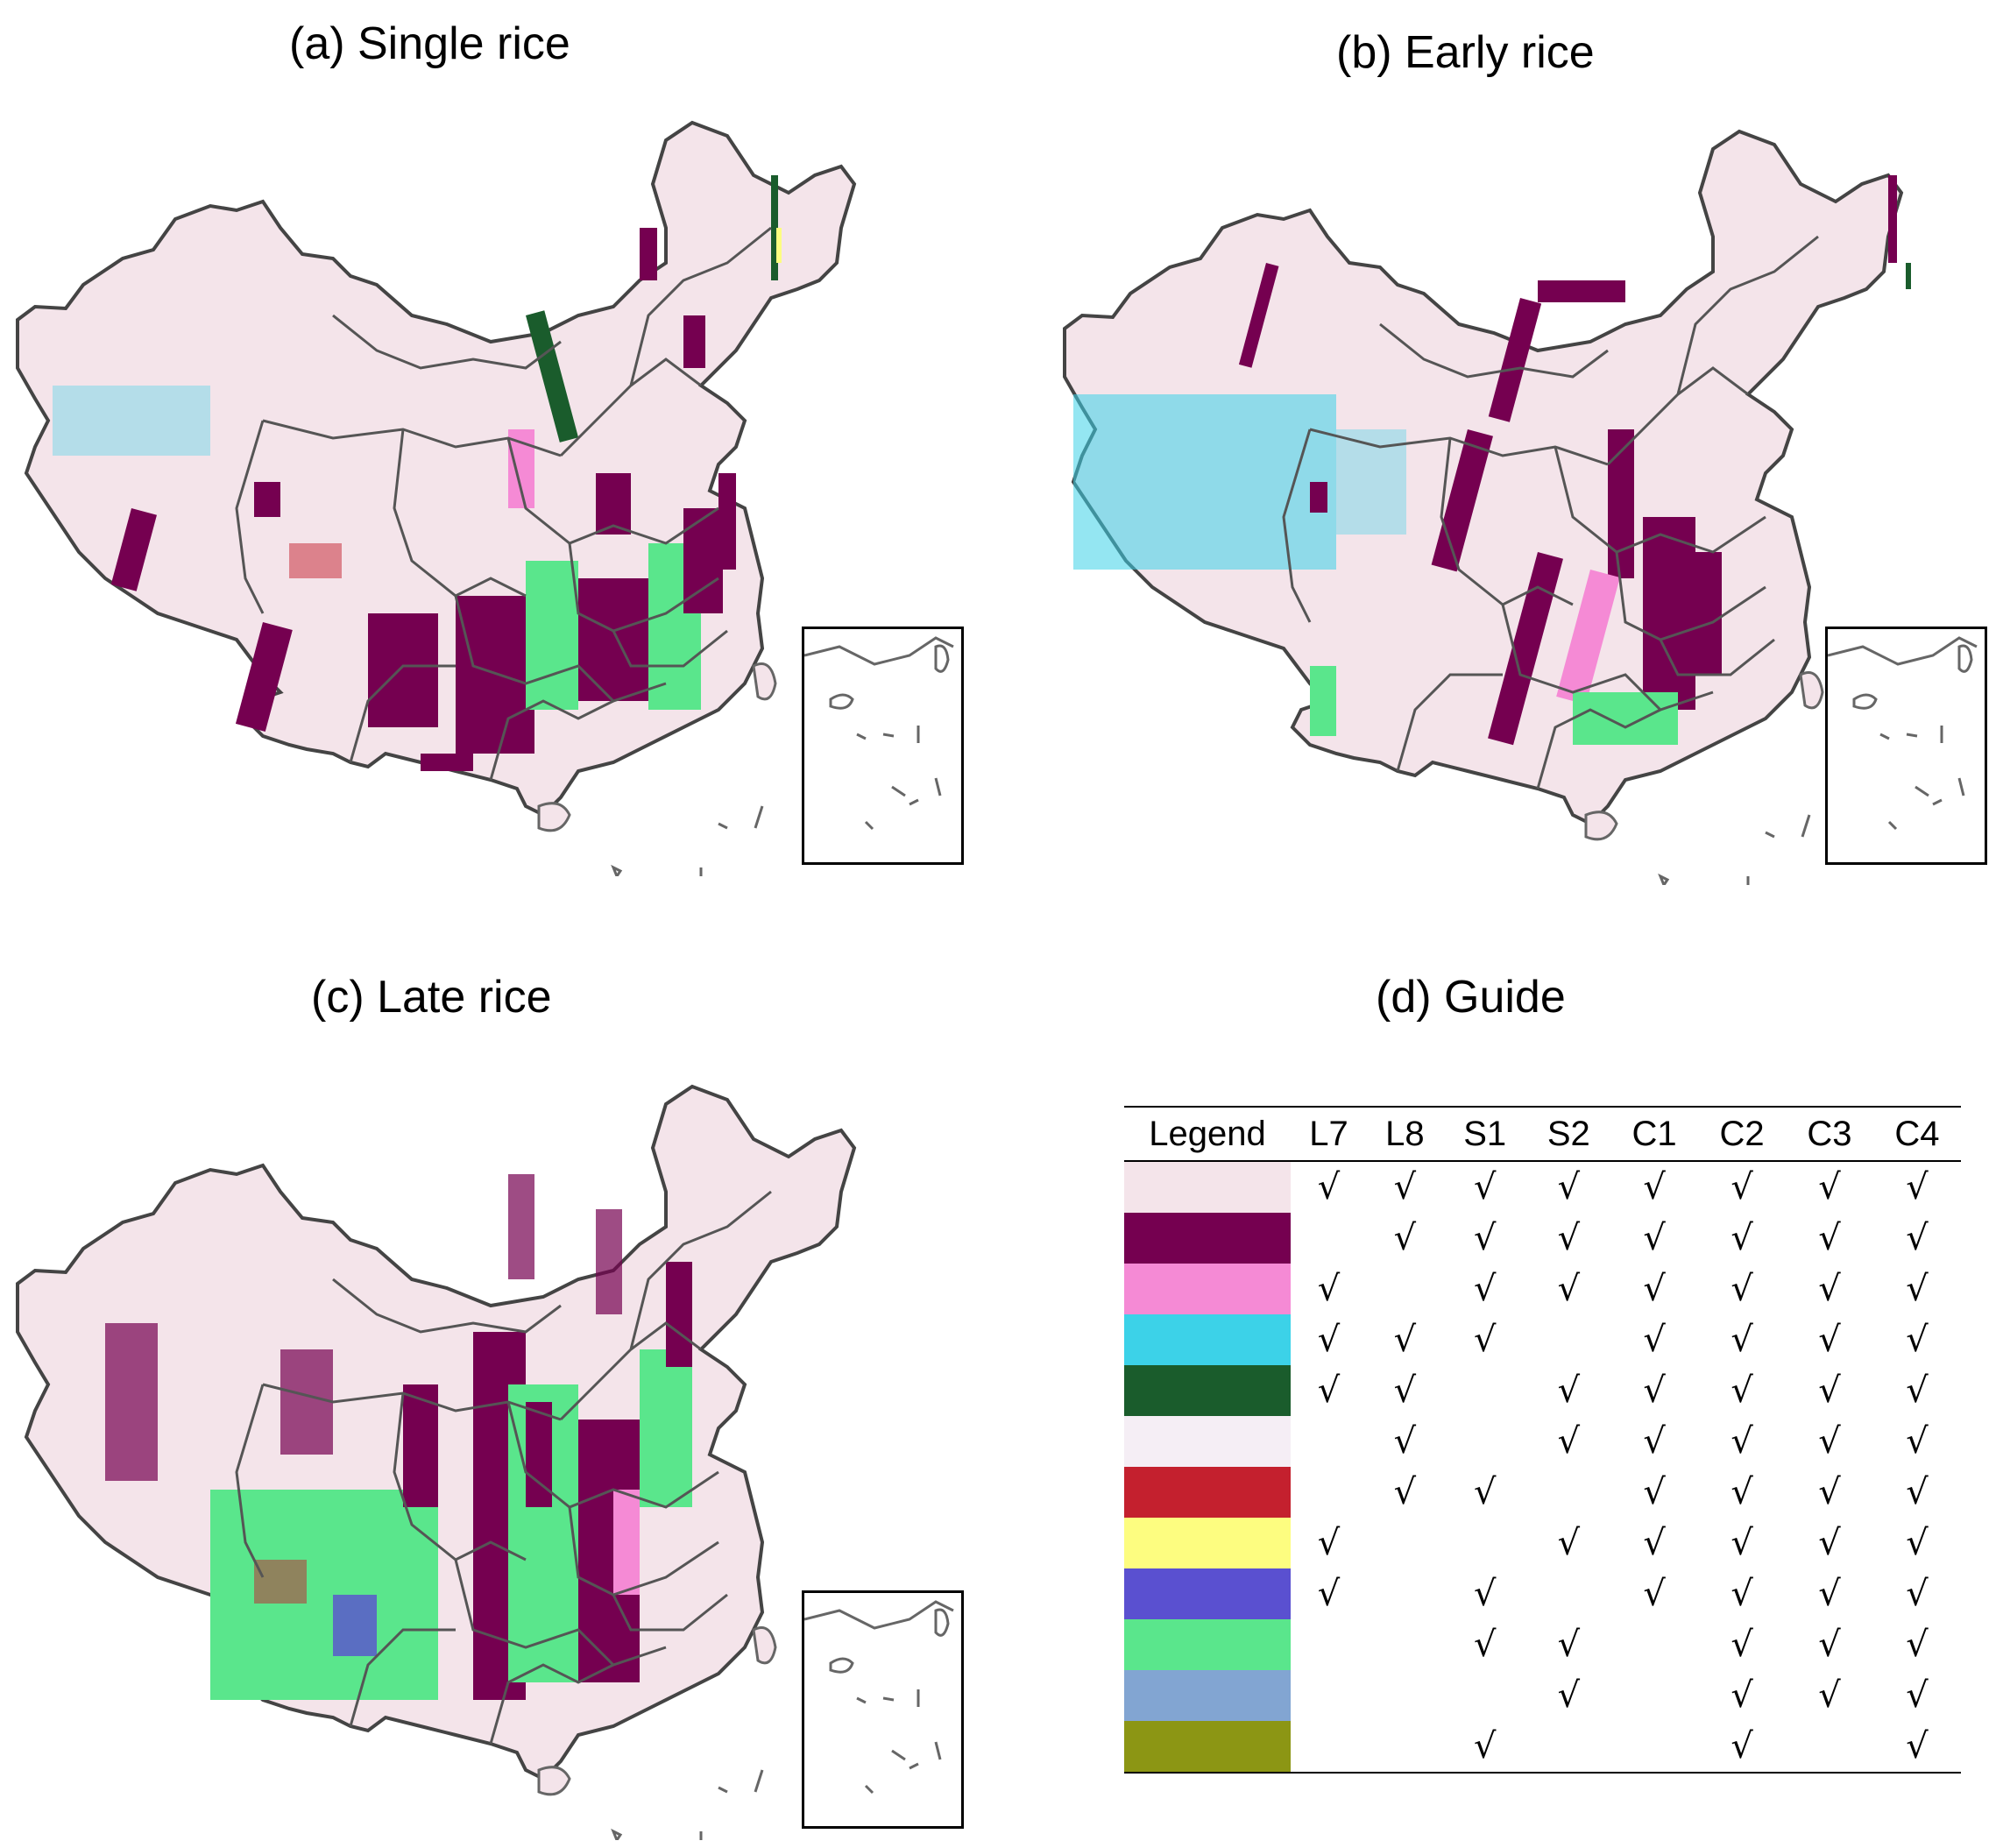 This screenshot has height=1848, width=2003. Describe the element at coordinates (883, 1709) in the screenshot. I see `inset-south-china-sea-c` at that location.